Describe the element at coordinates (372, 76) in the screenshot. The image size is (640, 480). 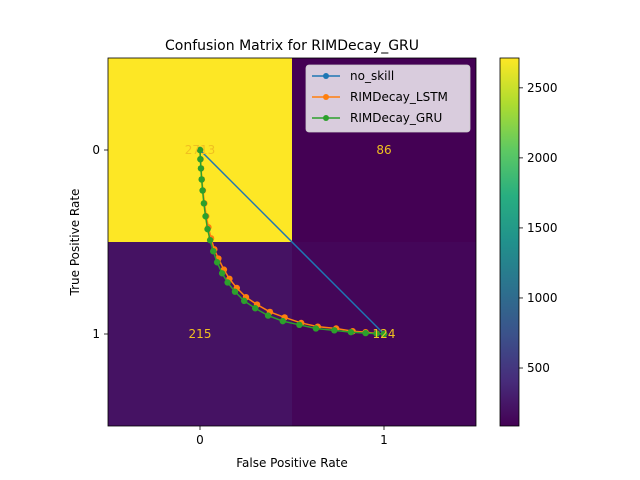
I see `legend-label: no_skill` at that location.